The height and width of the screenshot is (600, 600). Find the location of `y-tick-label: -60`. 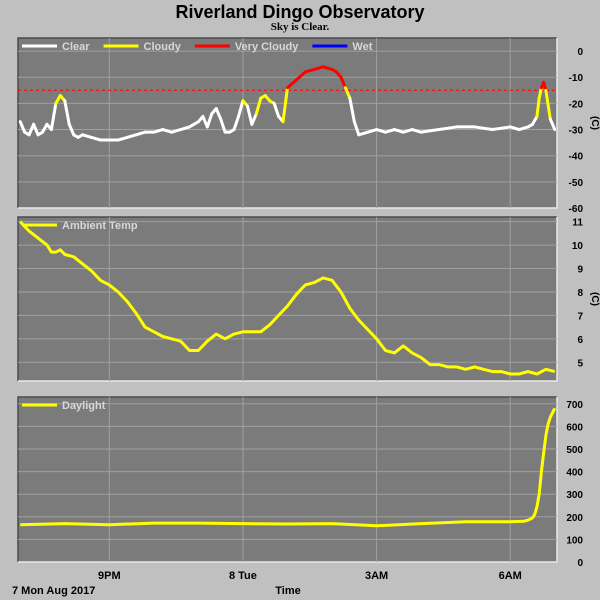

y-tick-label: -60 is located at coordinates (576, 209).